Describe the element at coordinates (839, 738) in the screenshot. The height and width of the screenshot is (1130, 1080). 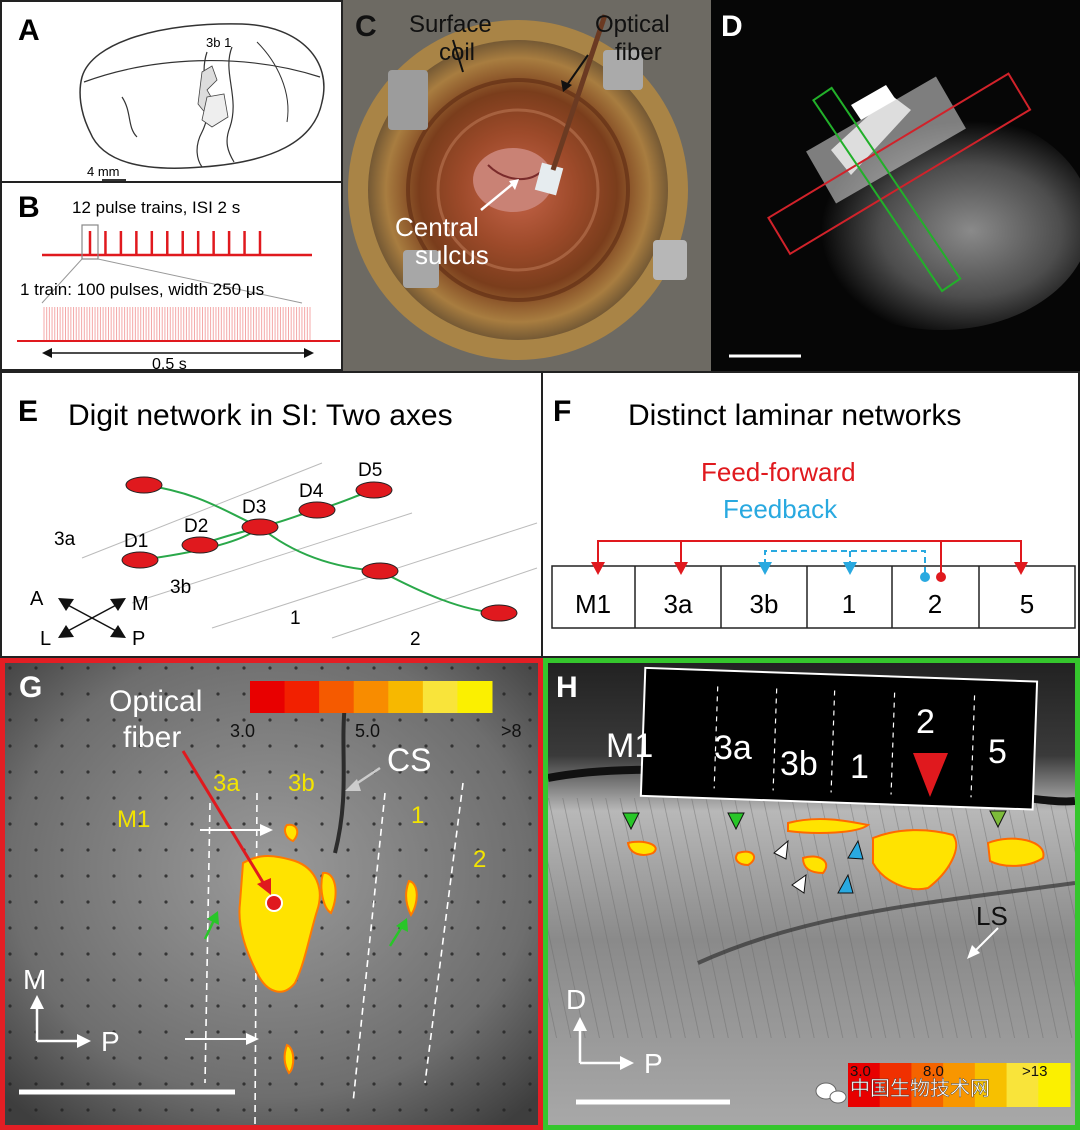
I see `area-overlay-box` at that location.